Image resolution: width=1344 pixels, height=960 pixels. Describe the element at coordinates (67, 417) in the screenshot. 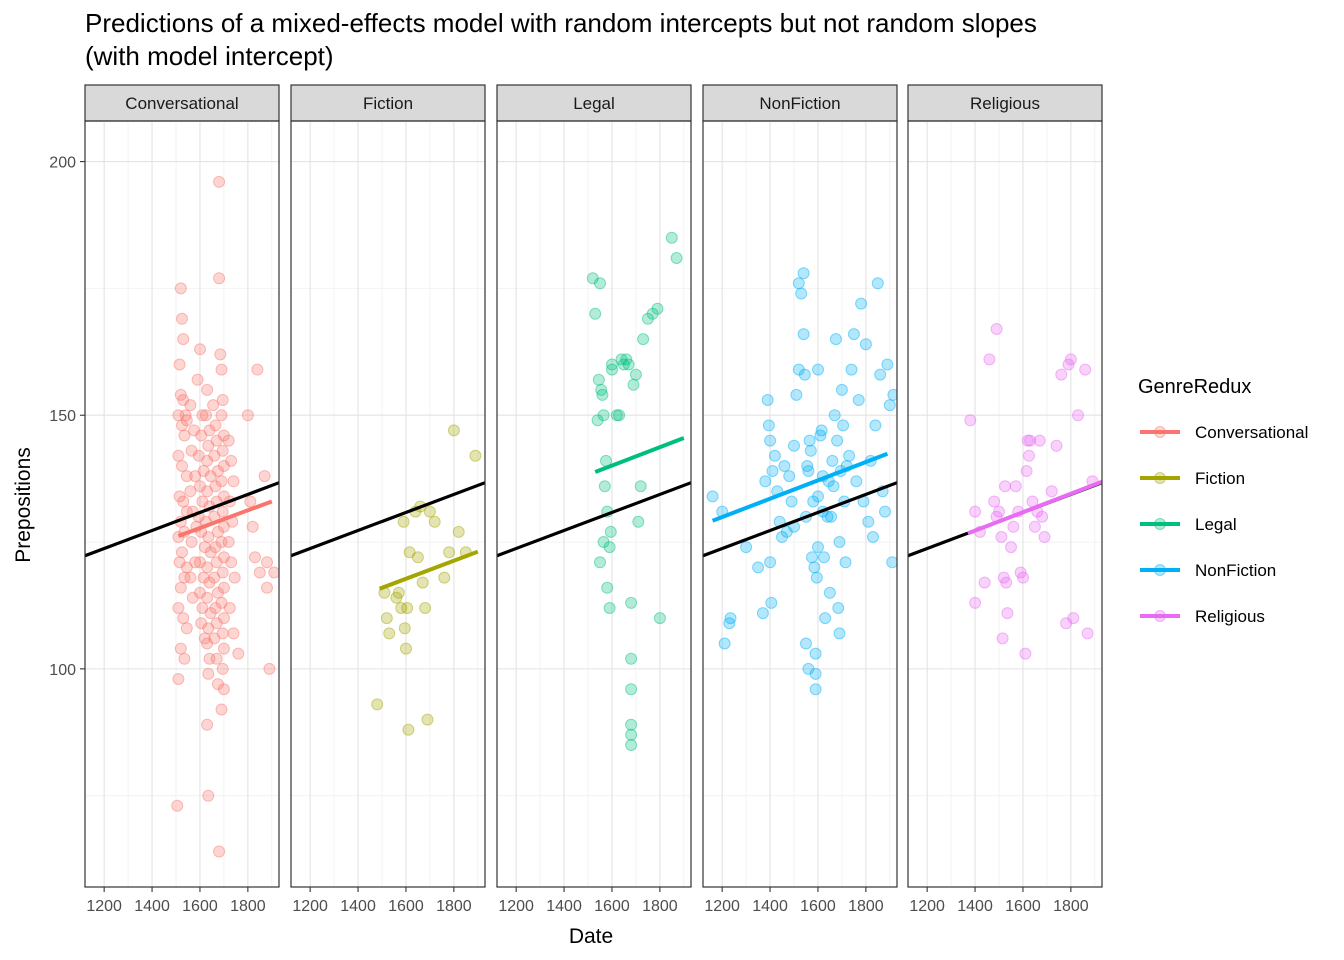

I see `y-axis: 100 150 200` at that location.